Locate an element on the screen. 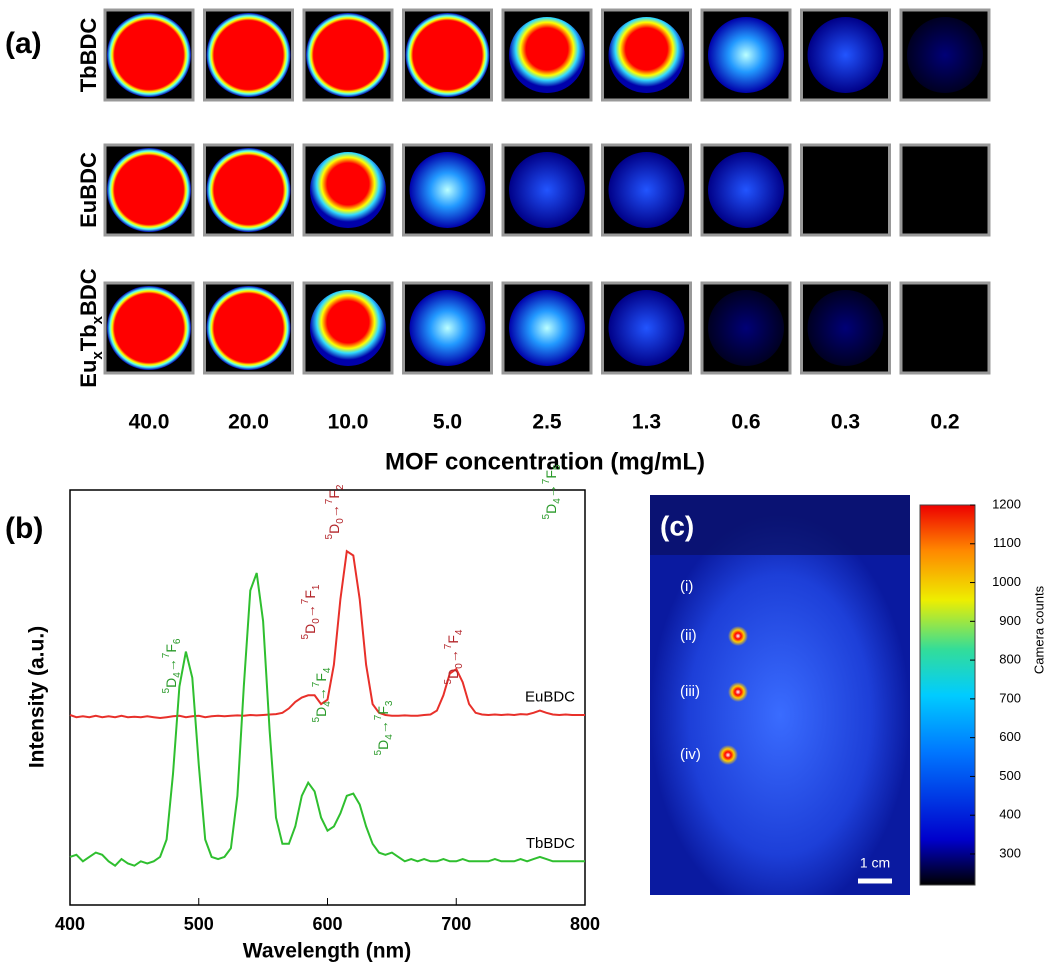  concentration-label: 2.5 is located at coordinates (547, 422).